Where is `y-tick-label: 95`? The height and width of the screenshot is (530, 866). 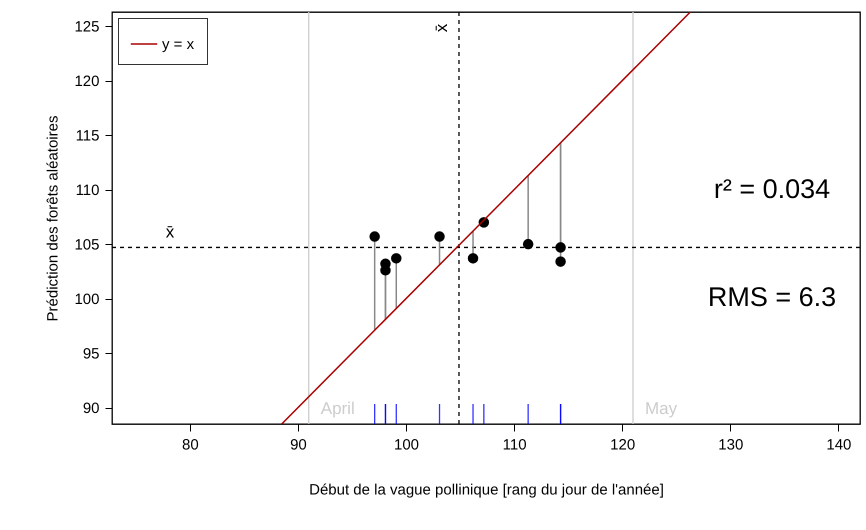 y-tick-label: 95 is located at coordinates (91, 354).